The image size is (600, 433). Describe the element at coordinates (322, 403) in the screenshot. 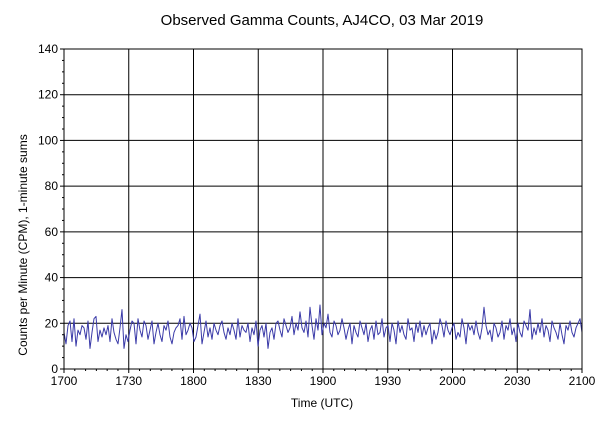

I see `x-axis-label: Time (UTC)` at that location.